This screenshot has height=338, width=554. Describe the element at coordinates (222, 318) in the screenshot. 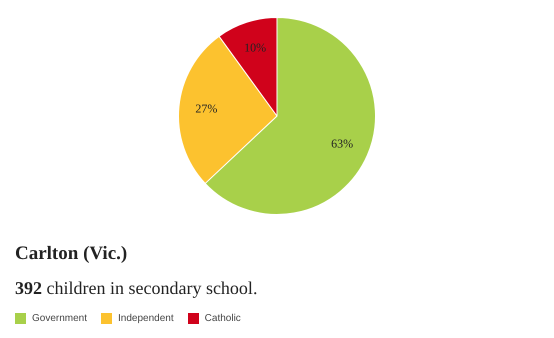

I see `legend-label: Catholic` at that location.